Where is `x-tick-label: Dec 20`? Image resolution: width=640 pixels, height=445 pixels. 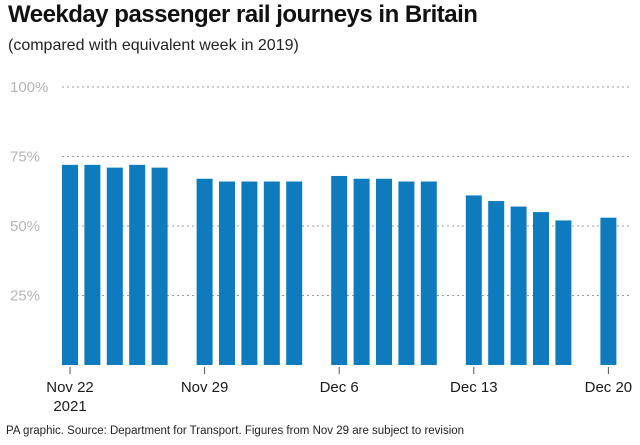
x-tick-label: Dec 20 is located at coordinates (609, 387).